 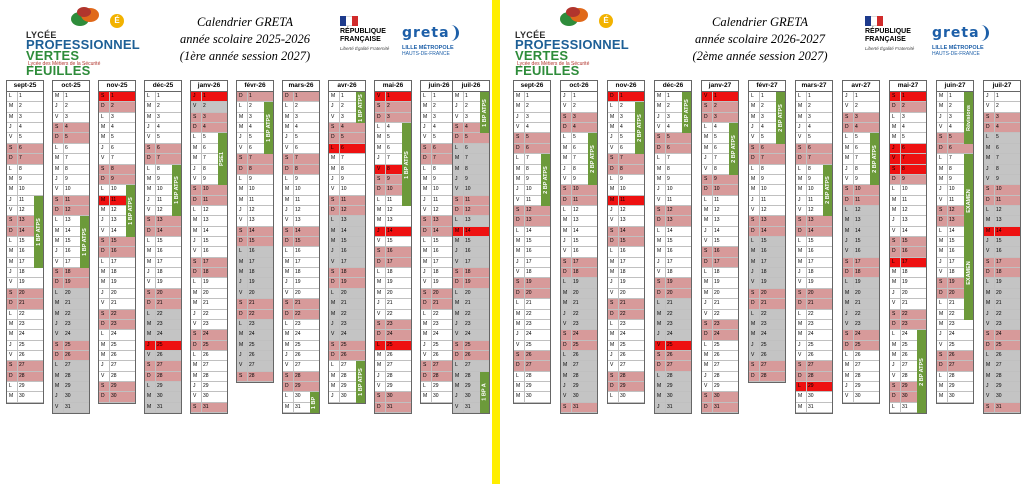 What do you see at coordinates (468, 406) in the screenshot?
I see `day-number: 31` at bounding box center [468, 406].